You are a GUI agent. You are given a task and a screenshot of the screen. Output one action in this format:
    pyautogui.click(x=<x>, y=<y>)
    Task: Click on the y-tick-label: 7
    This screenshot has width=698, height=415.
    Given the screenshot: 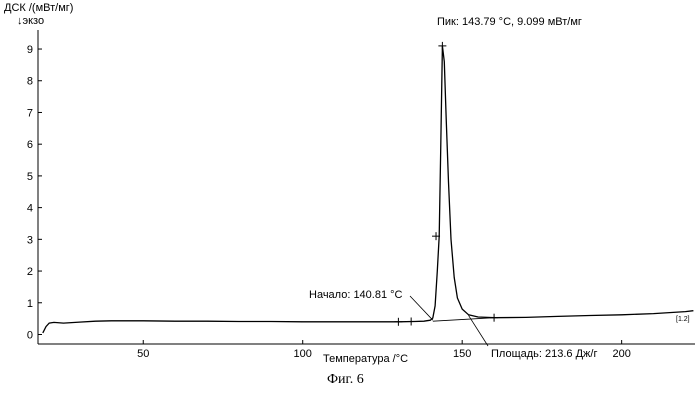 What is the action you would take?
    pyautogui.click(x=30, y=113)
    